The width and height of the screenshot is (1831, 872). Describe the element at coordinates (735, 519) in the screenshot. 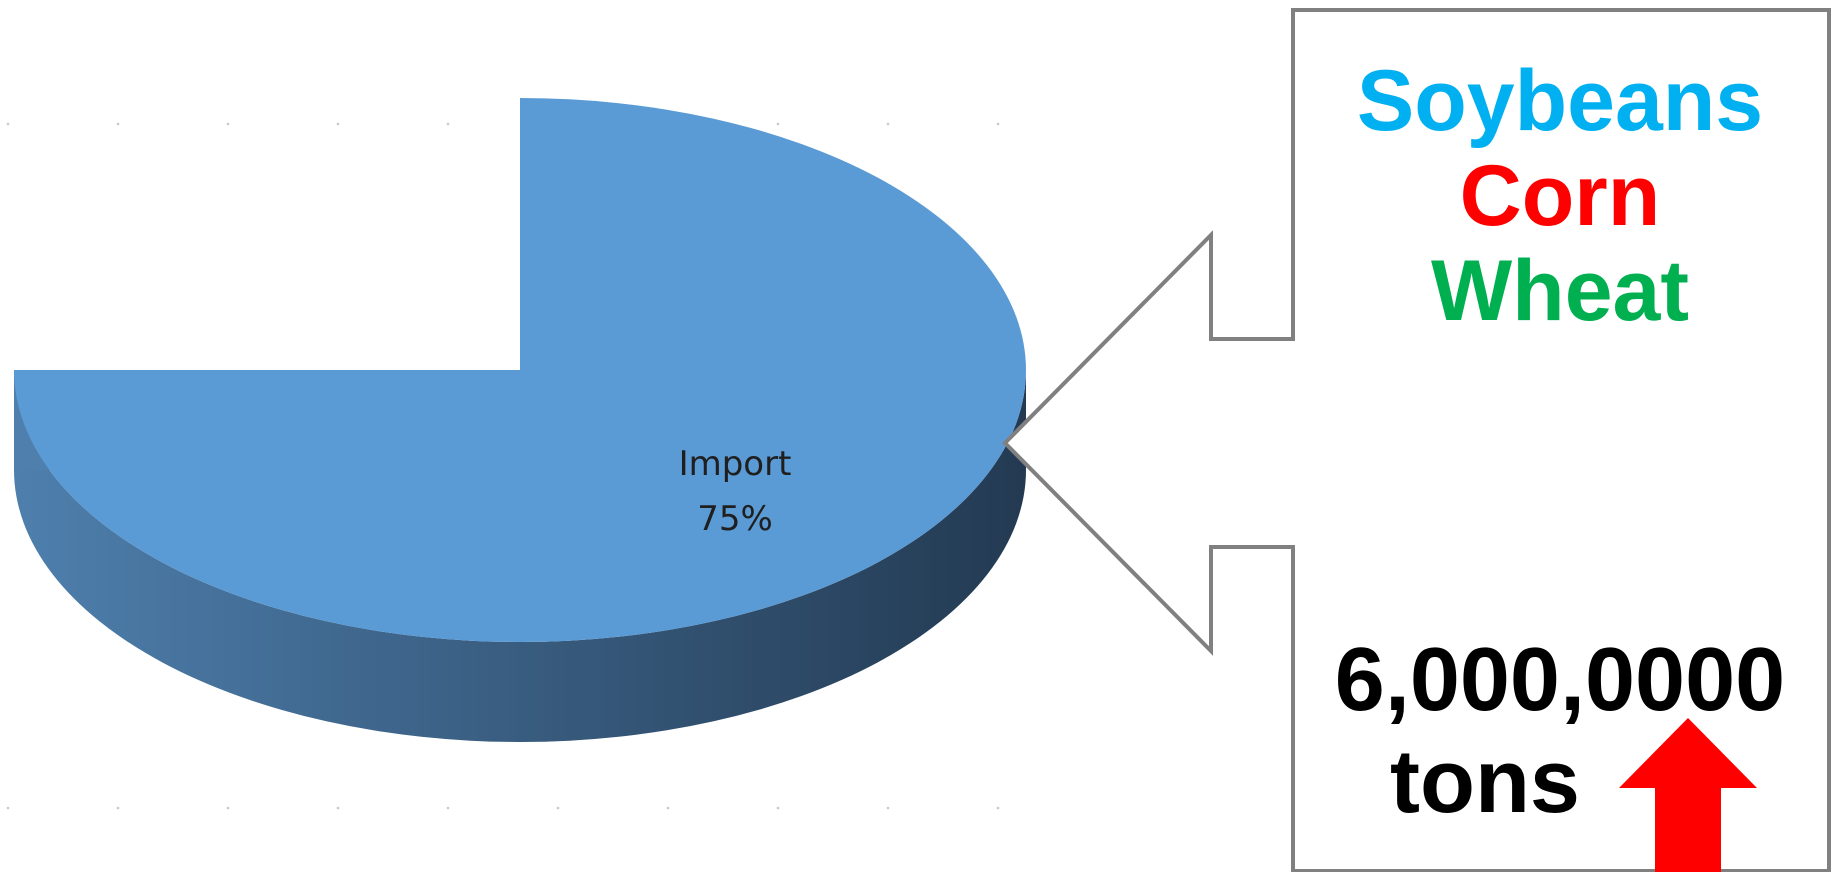

I see `slice-value-import: 75%` at that location.